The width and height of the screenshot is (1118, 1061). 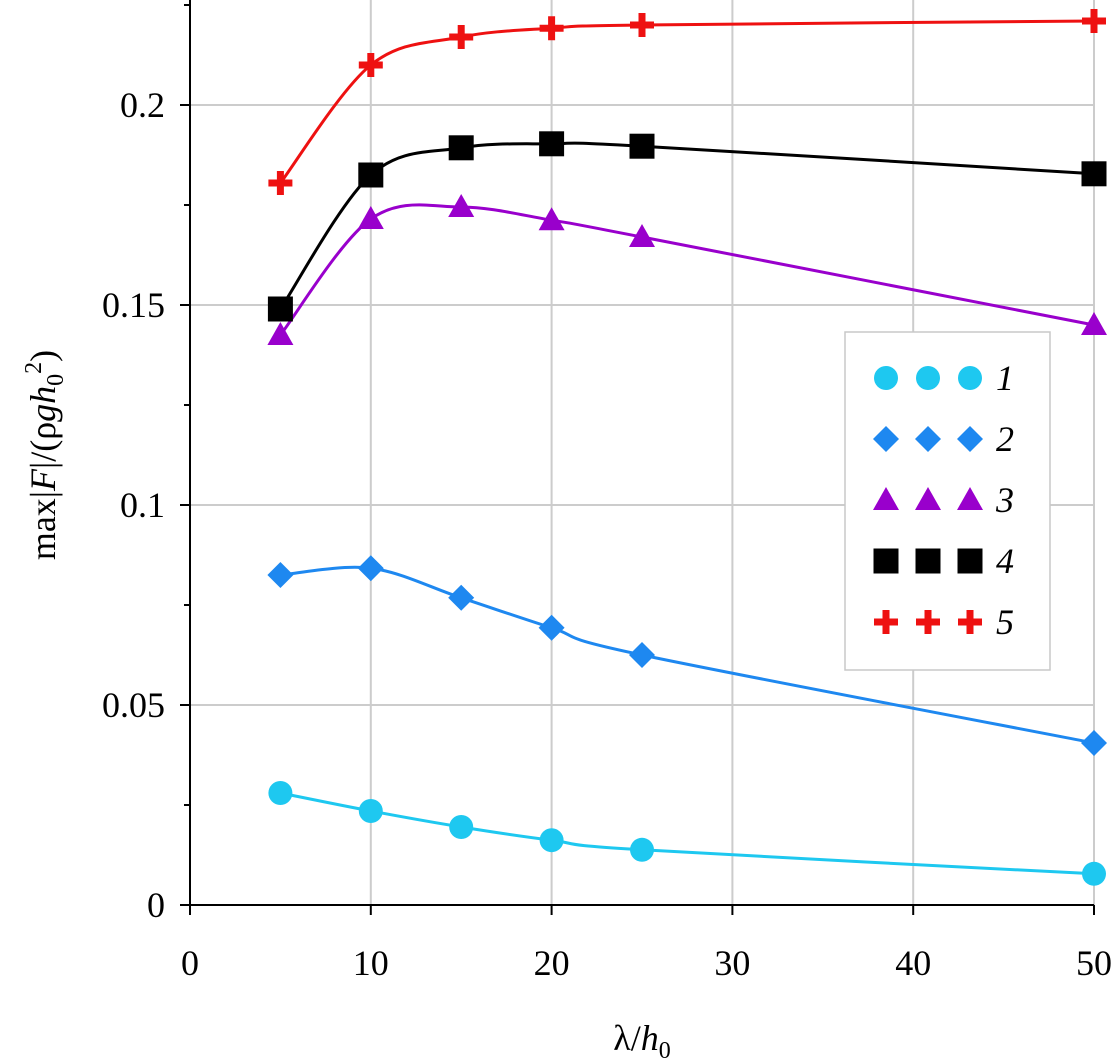 I want to click on legend-label-5: 5, so click(x=1005, y=622).